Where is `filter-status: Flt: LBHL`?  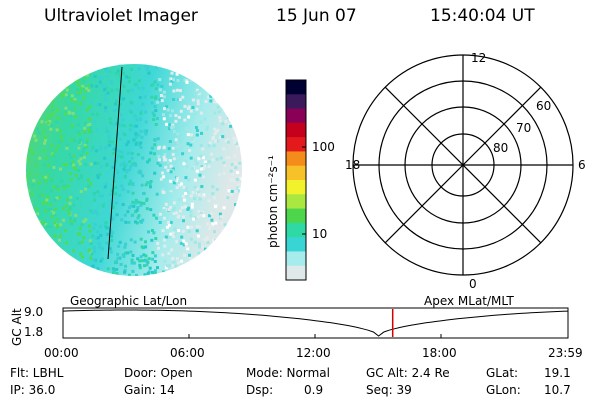 filter-status: Flt: LBHL is located at coordinates (37, 373).